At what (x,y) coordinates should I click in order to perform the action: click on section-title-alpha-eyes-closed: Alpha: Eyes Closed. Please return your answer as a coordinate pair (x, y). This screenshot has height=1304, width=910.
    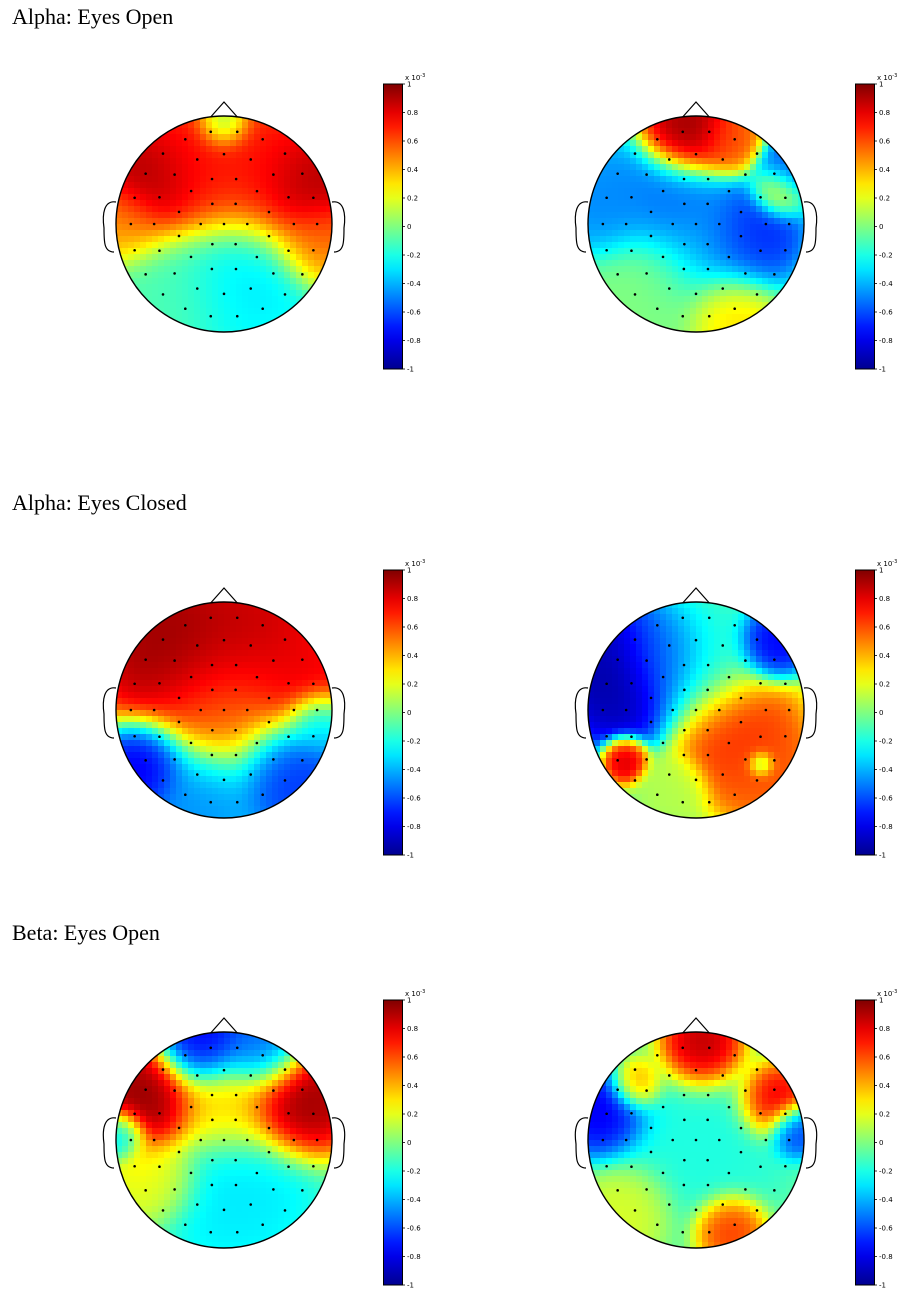
    Looking at the image, I should click on (99, 502).